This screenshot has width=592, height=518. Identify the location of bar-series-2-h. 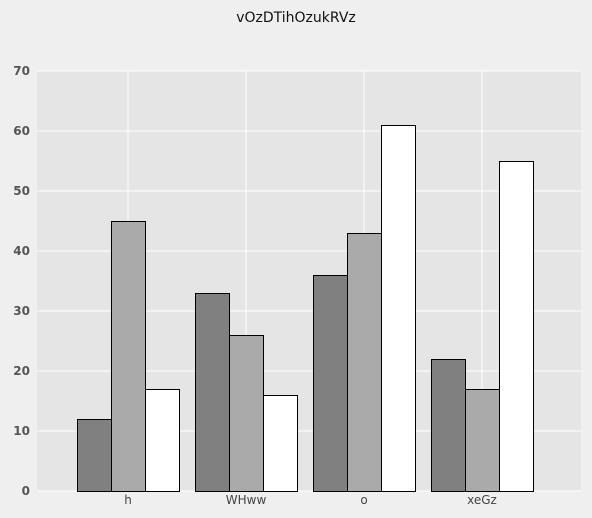
(128, 356).